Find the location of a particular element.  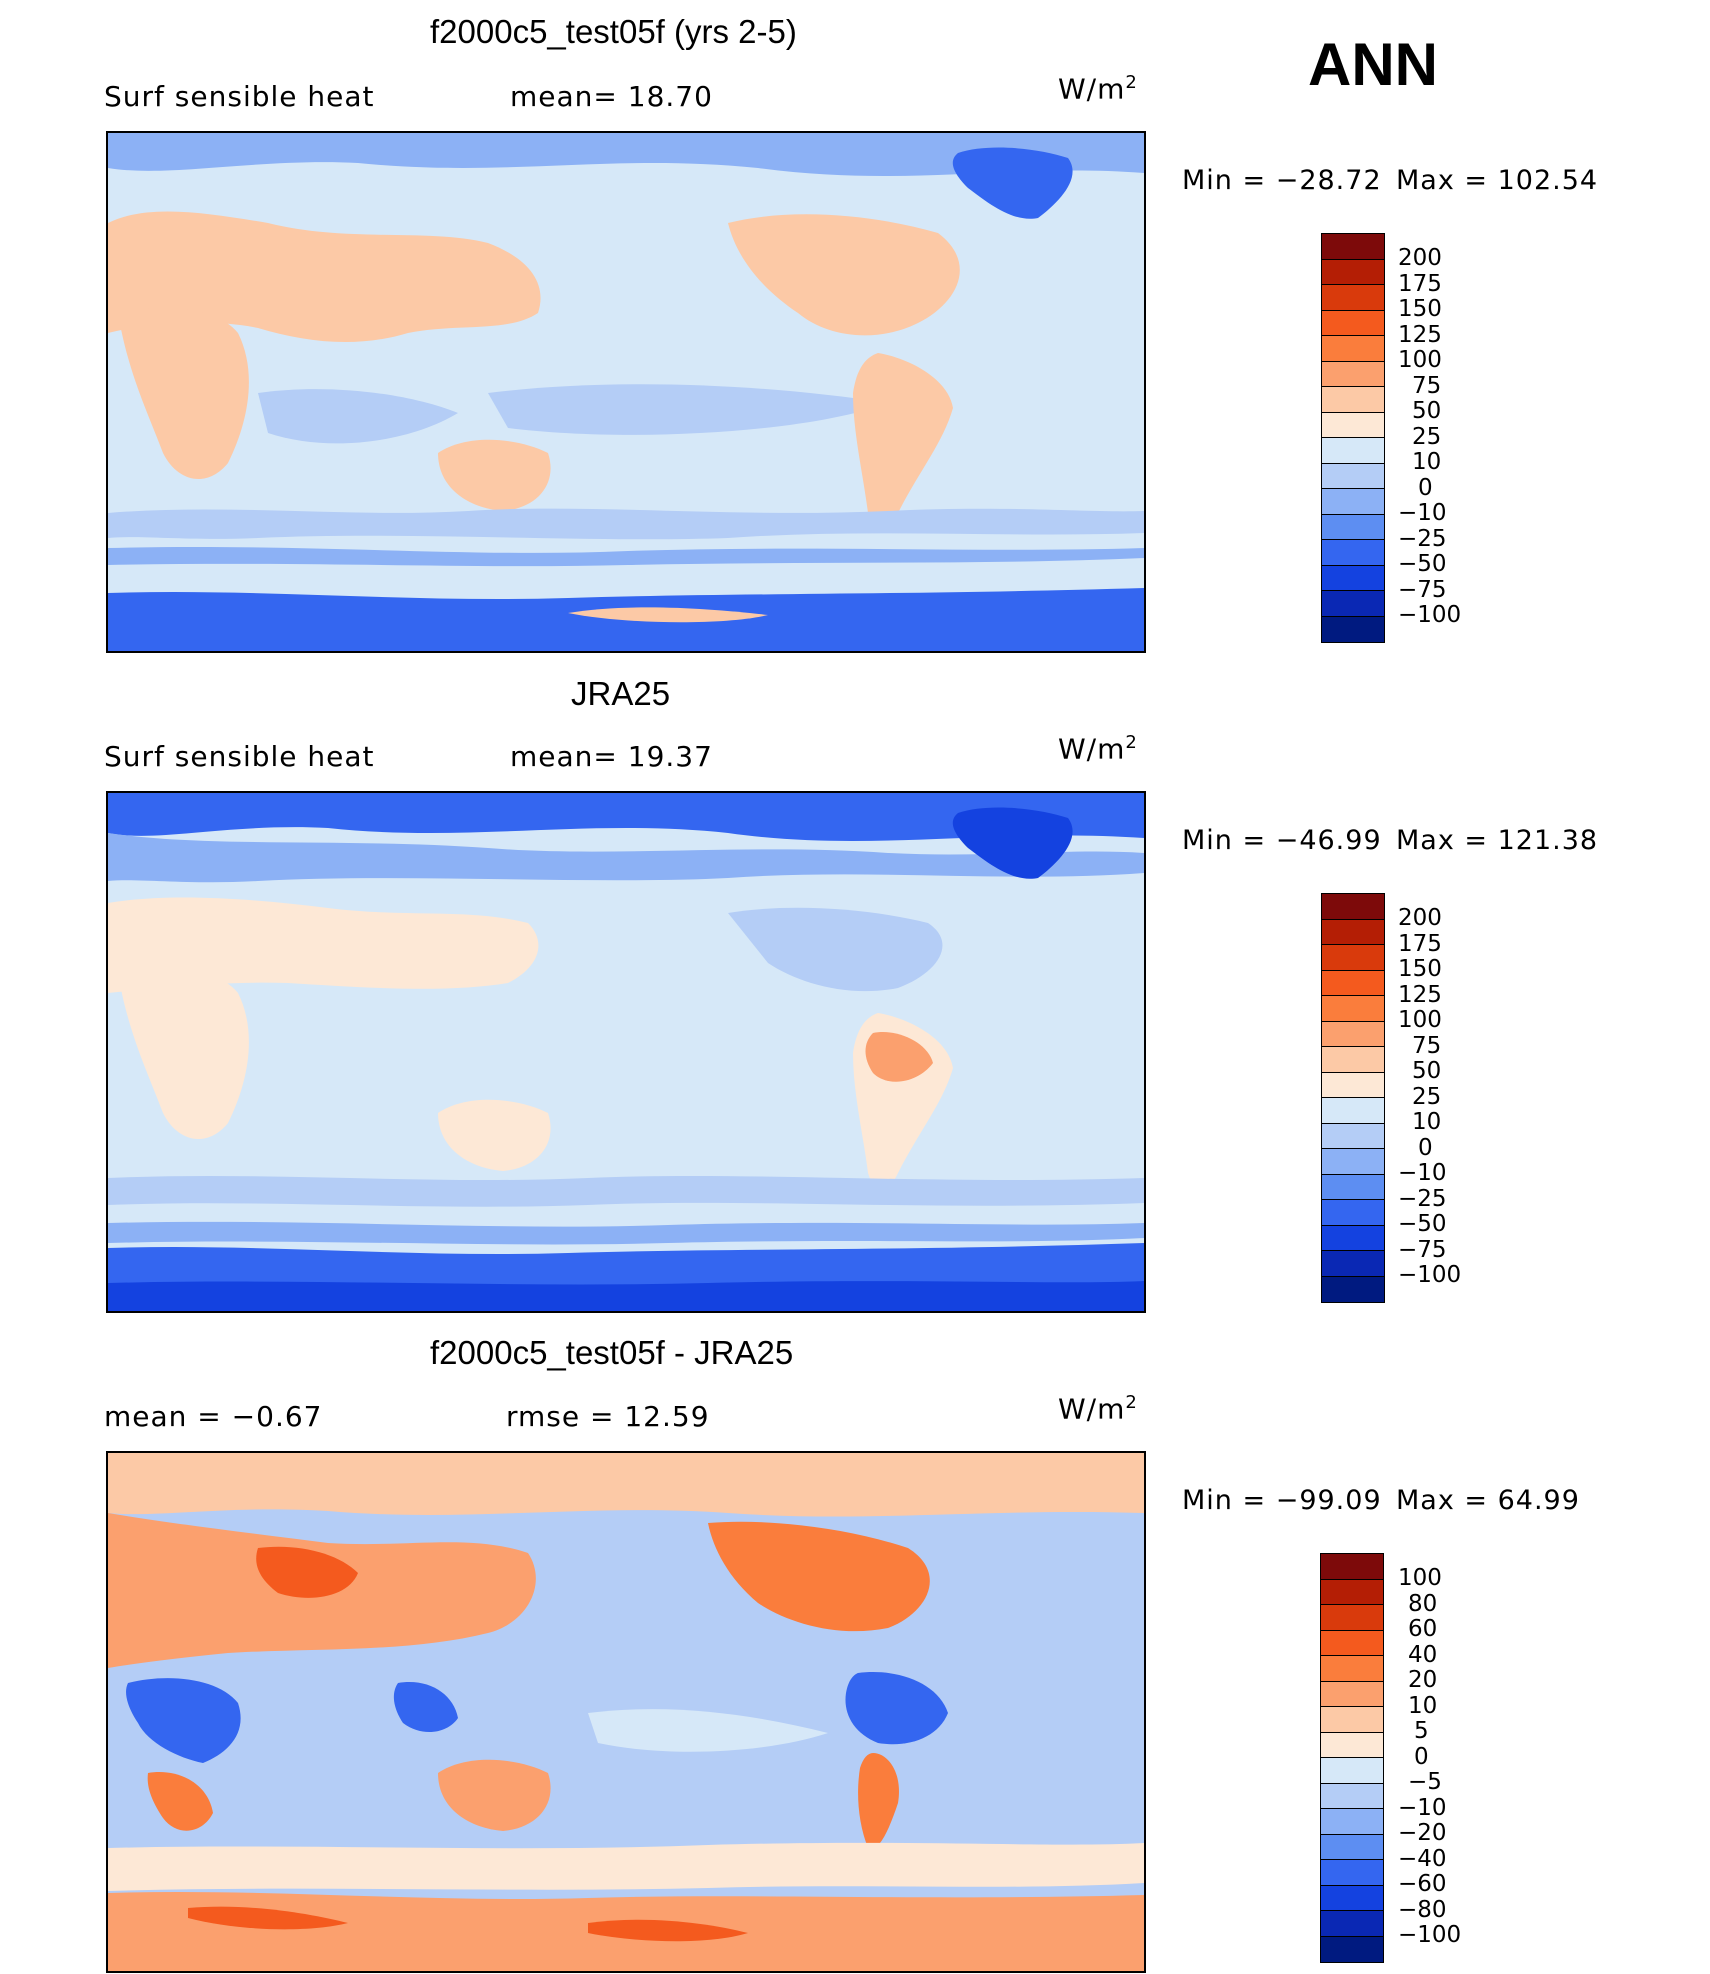

colorbar-tick-label: −40 is located at coordinates (1422, 1858).